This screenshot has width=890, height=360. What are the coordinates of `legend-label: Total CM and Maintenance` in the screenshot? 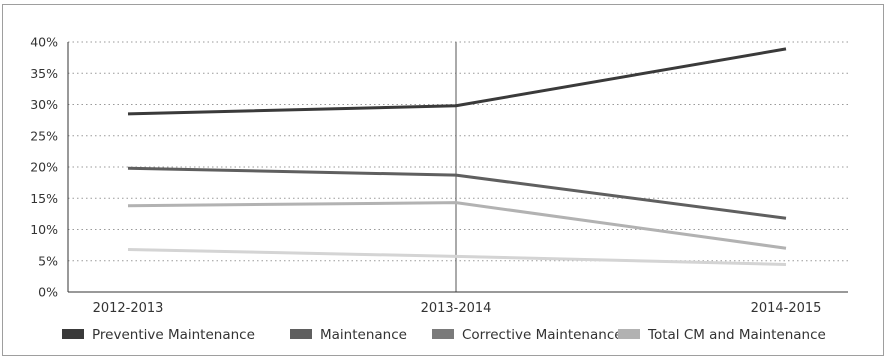 It's located at (736, 335).